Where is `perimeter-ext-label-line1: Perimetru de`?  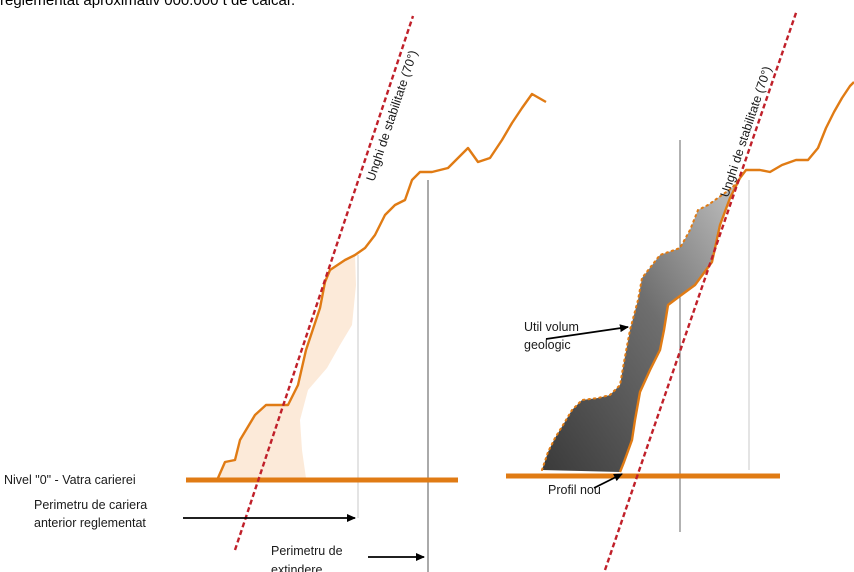
perimeter-ext-label-line1: Perimetru de is located at coordinates (307, 551).